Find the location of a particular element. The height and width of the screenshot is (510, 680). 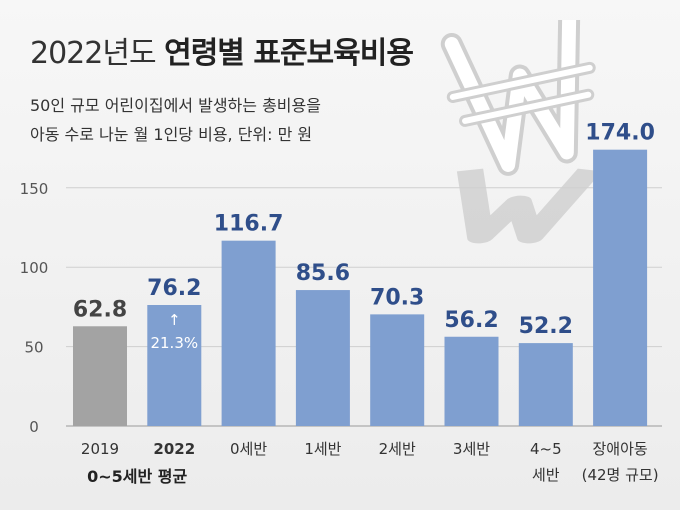

data-label: 76.2 is located at coordinates (174, 288).